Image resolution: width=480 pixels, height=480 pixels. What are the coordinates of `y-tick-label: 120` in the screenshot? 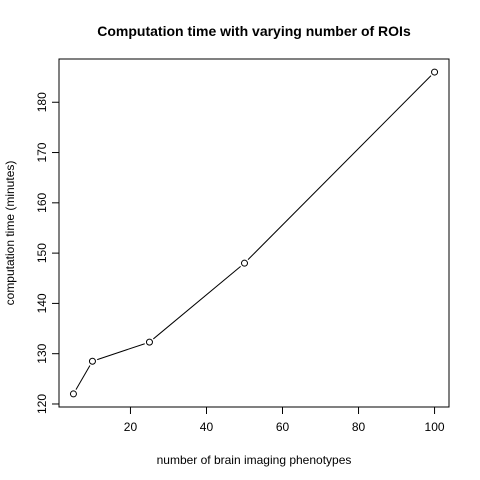 It's located at (42, 404).